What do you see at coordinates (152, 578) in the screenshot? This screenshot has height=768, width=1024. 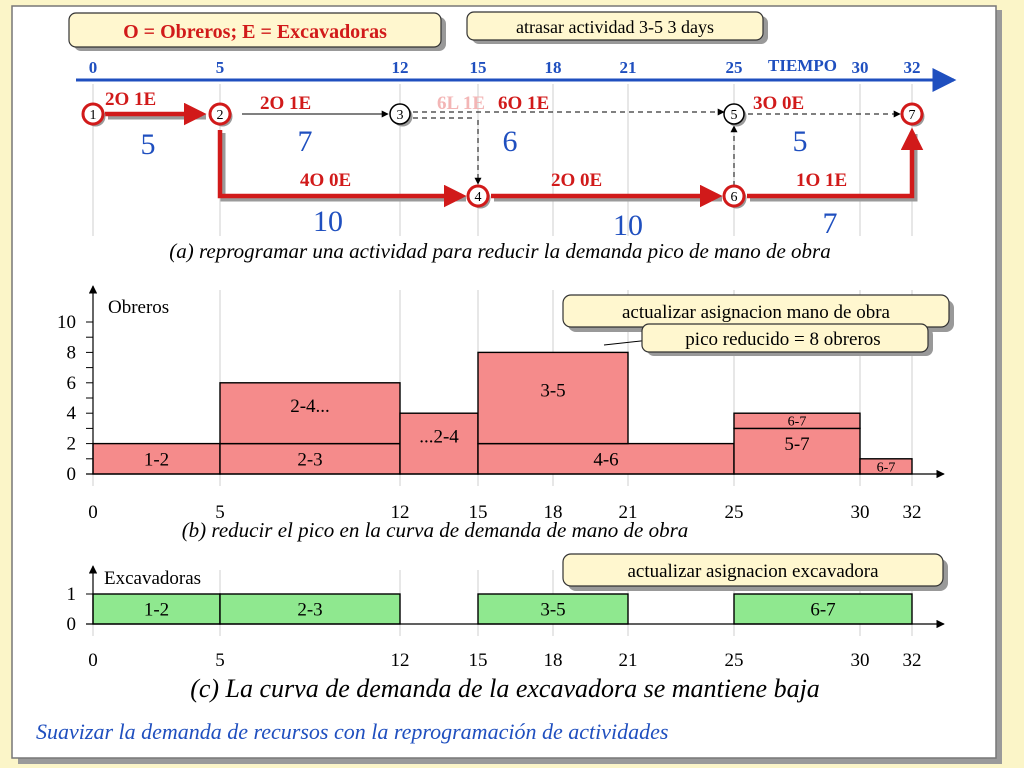 I see `excavator-y-label: Excavadoras` at bounding box center [152, 578].